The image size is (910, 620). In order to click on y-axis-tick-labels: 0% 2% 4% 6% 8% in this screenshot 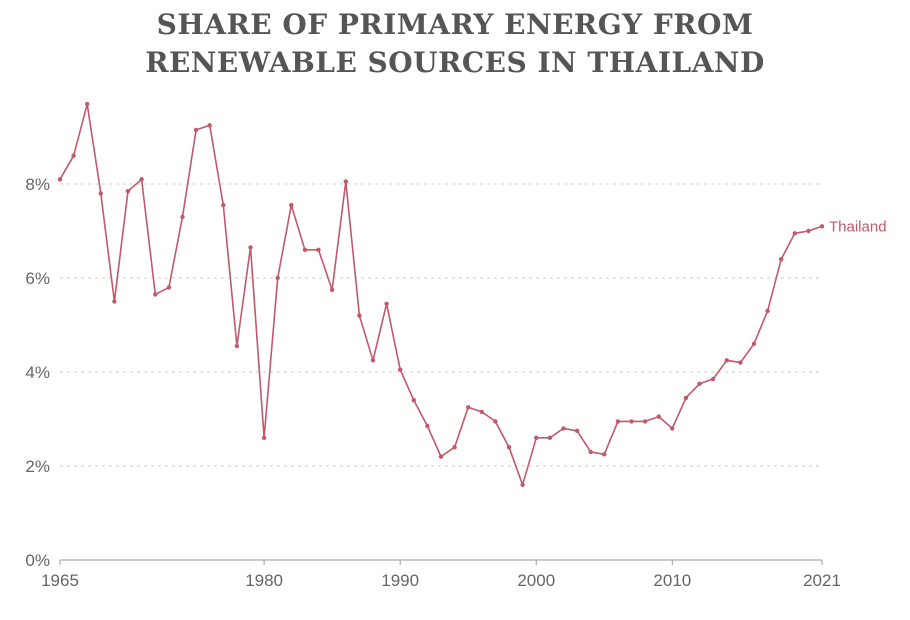, I will do `click(37, 372)`.